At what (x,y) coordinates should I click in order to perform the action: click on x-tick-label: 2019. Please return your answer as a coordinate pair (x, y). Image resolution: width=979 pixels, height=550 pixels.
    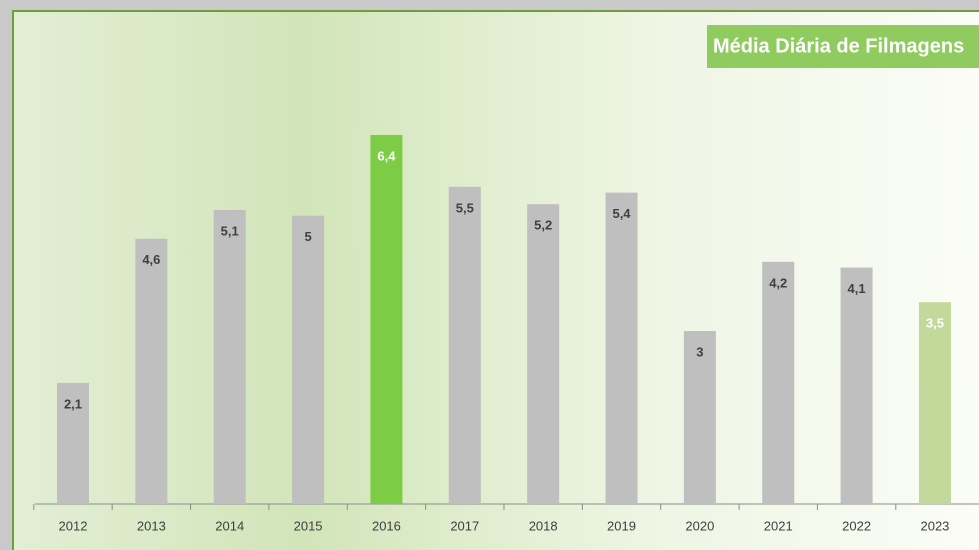
    Looking at the image, I should click on (621, 525).